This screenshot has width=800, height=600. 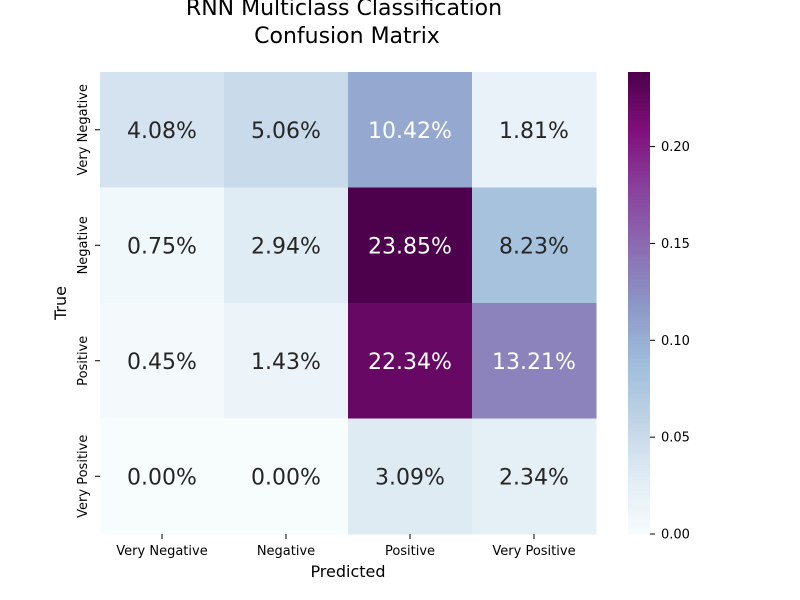 I want to click on colorbar: 0.00 0.05 0.10 0.15 0.20, so click(x=659, y=307).